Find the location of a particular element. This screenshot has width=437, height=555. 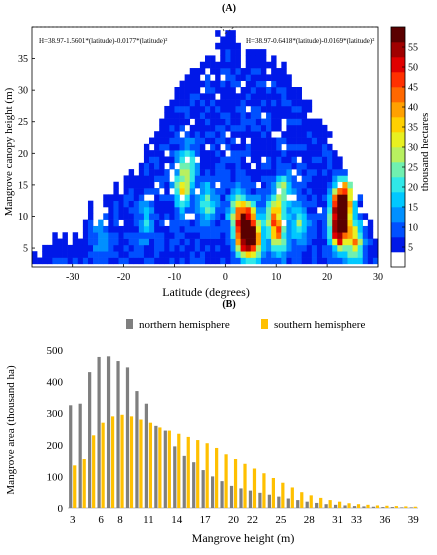

legend-swatch-southern is located at coordinates (264, 324).